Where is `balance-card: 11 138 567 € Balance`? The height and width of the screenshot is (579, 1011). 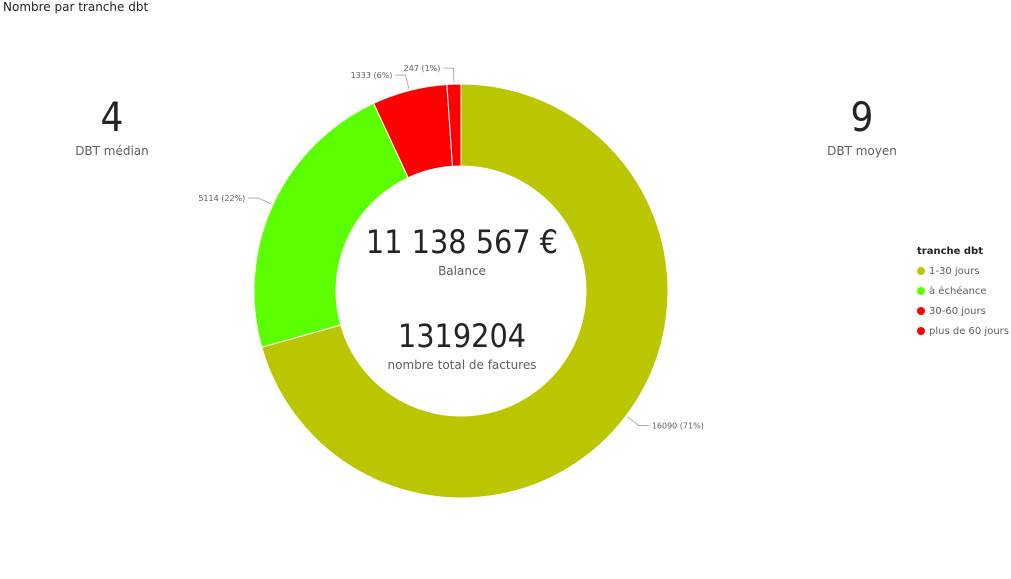
balance-card: 11 138 567 € Balance is located at coordinates (462, 251).